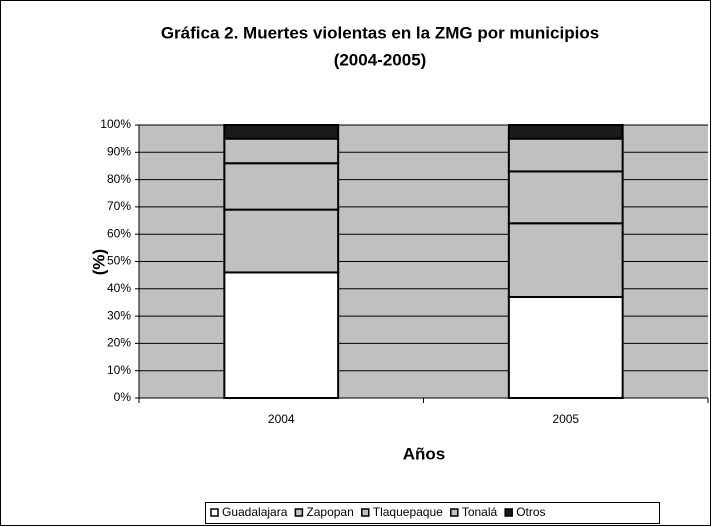  I want to click on y-tick-label: 10%, so click(119, 370).